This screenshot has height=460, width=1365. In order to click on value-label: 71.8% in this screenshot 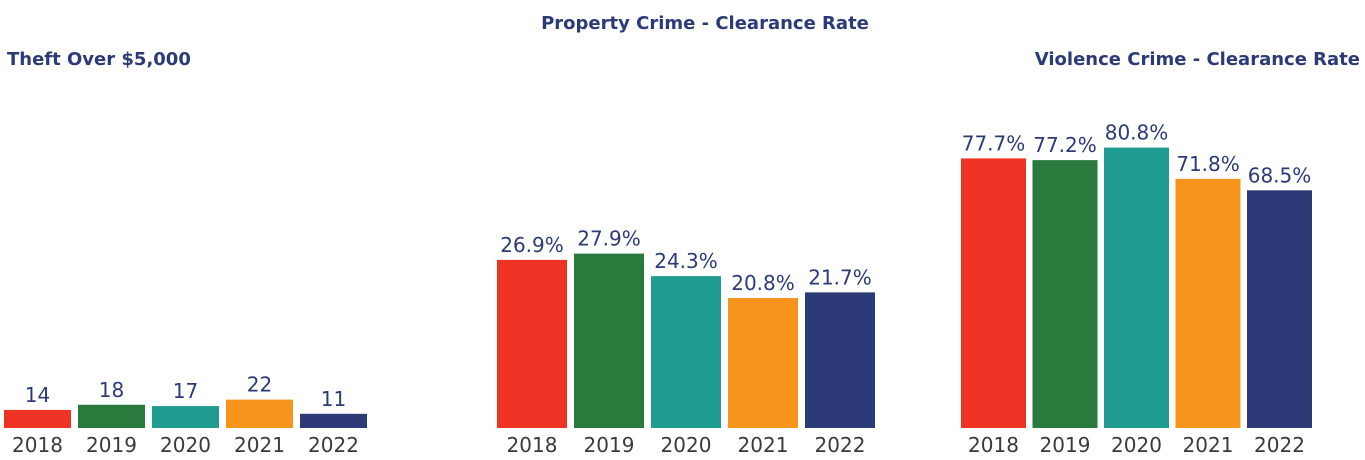, I will do `click(1208, 164)`.